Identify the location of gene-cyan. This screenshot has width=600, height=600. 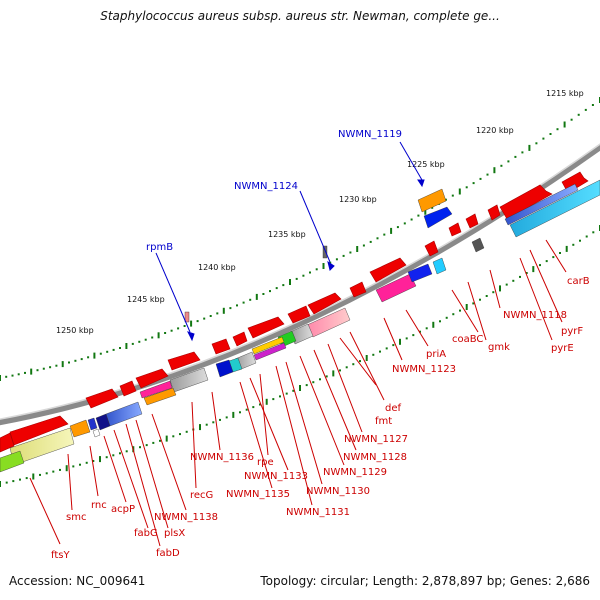
(554, 208).